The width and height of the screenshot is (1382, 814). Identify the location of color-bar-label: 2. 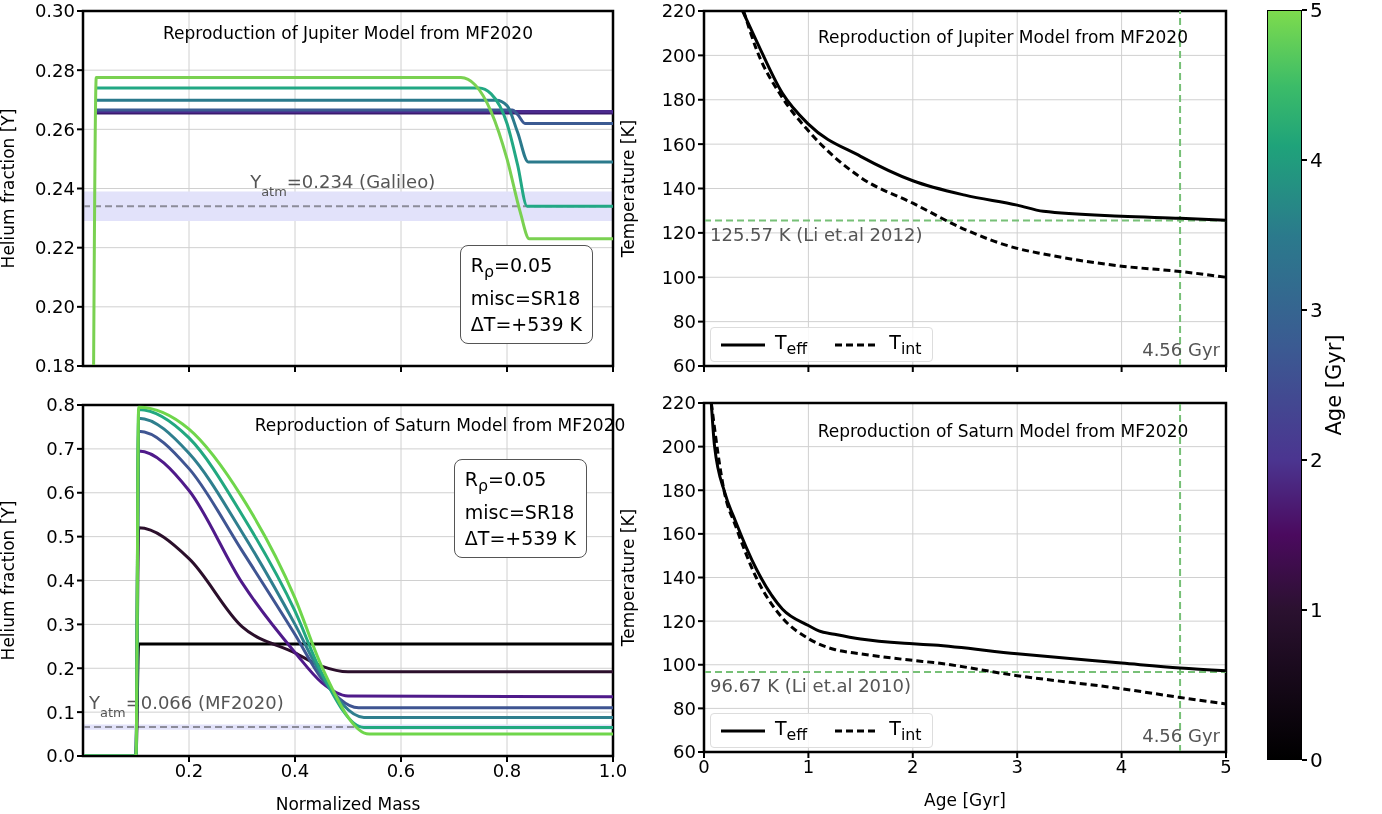
(1316, 460).